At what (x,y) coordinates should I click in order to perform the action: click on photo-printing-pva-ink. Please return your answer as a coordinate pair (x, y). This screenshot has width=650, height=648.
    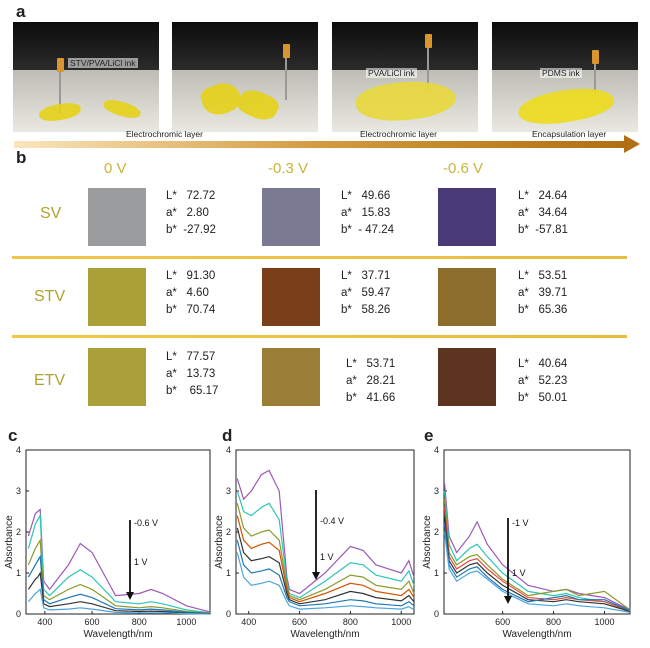
    Looking at the image, I should click on (405, 77).